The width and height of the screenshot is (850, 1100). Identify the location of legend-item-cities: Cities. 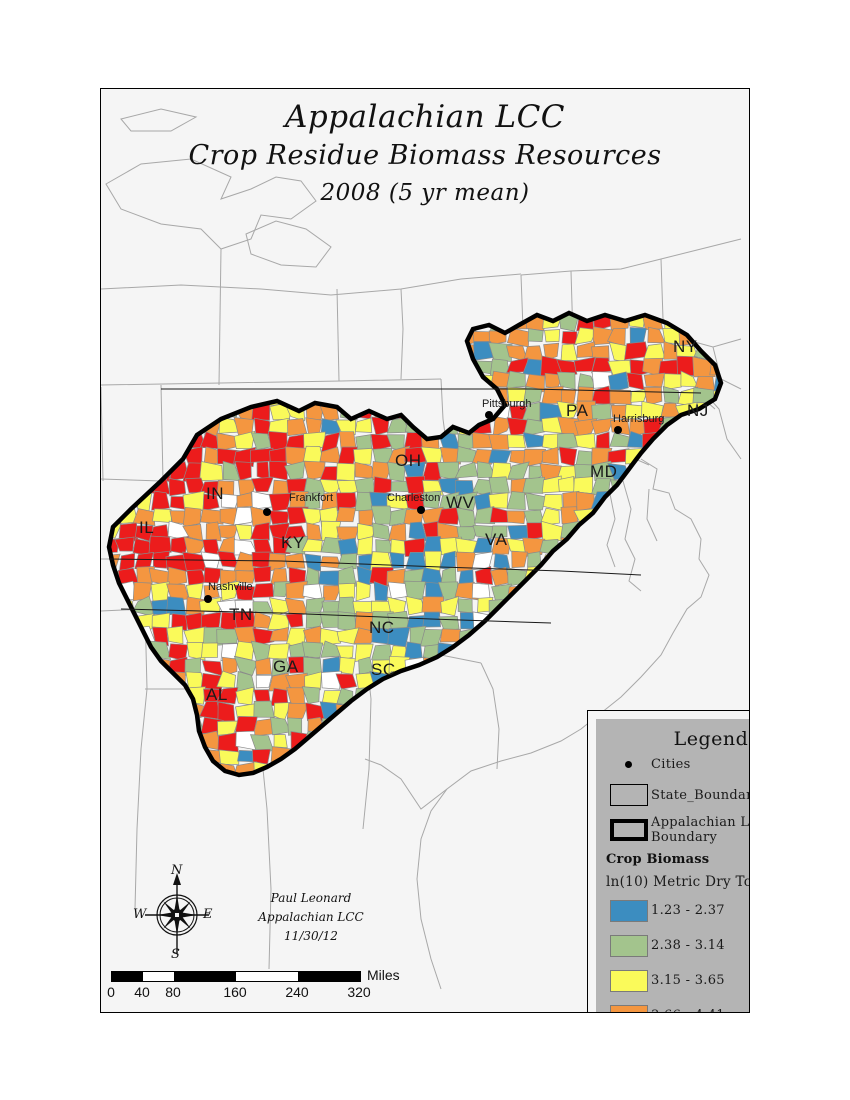
(677, 764).